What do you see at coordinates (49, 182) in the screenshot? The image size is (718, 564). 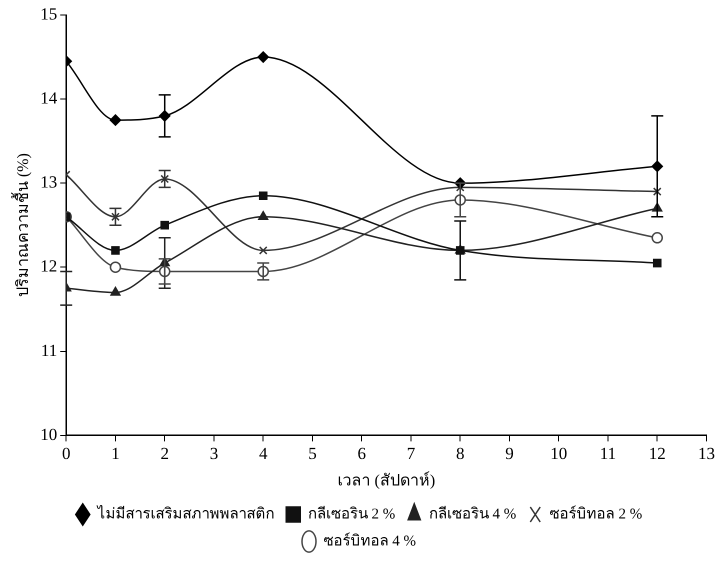 I see `y-tick-label: 13` at bounding box center [49, 182].